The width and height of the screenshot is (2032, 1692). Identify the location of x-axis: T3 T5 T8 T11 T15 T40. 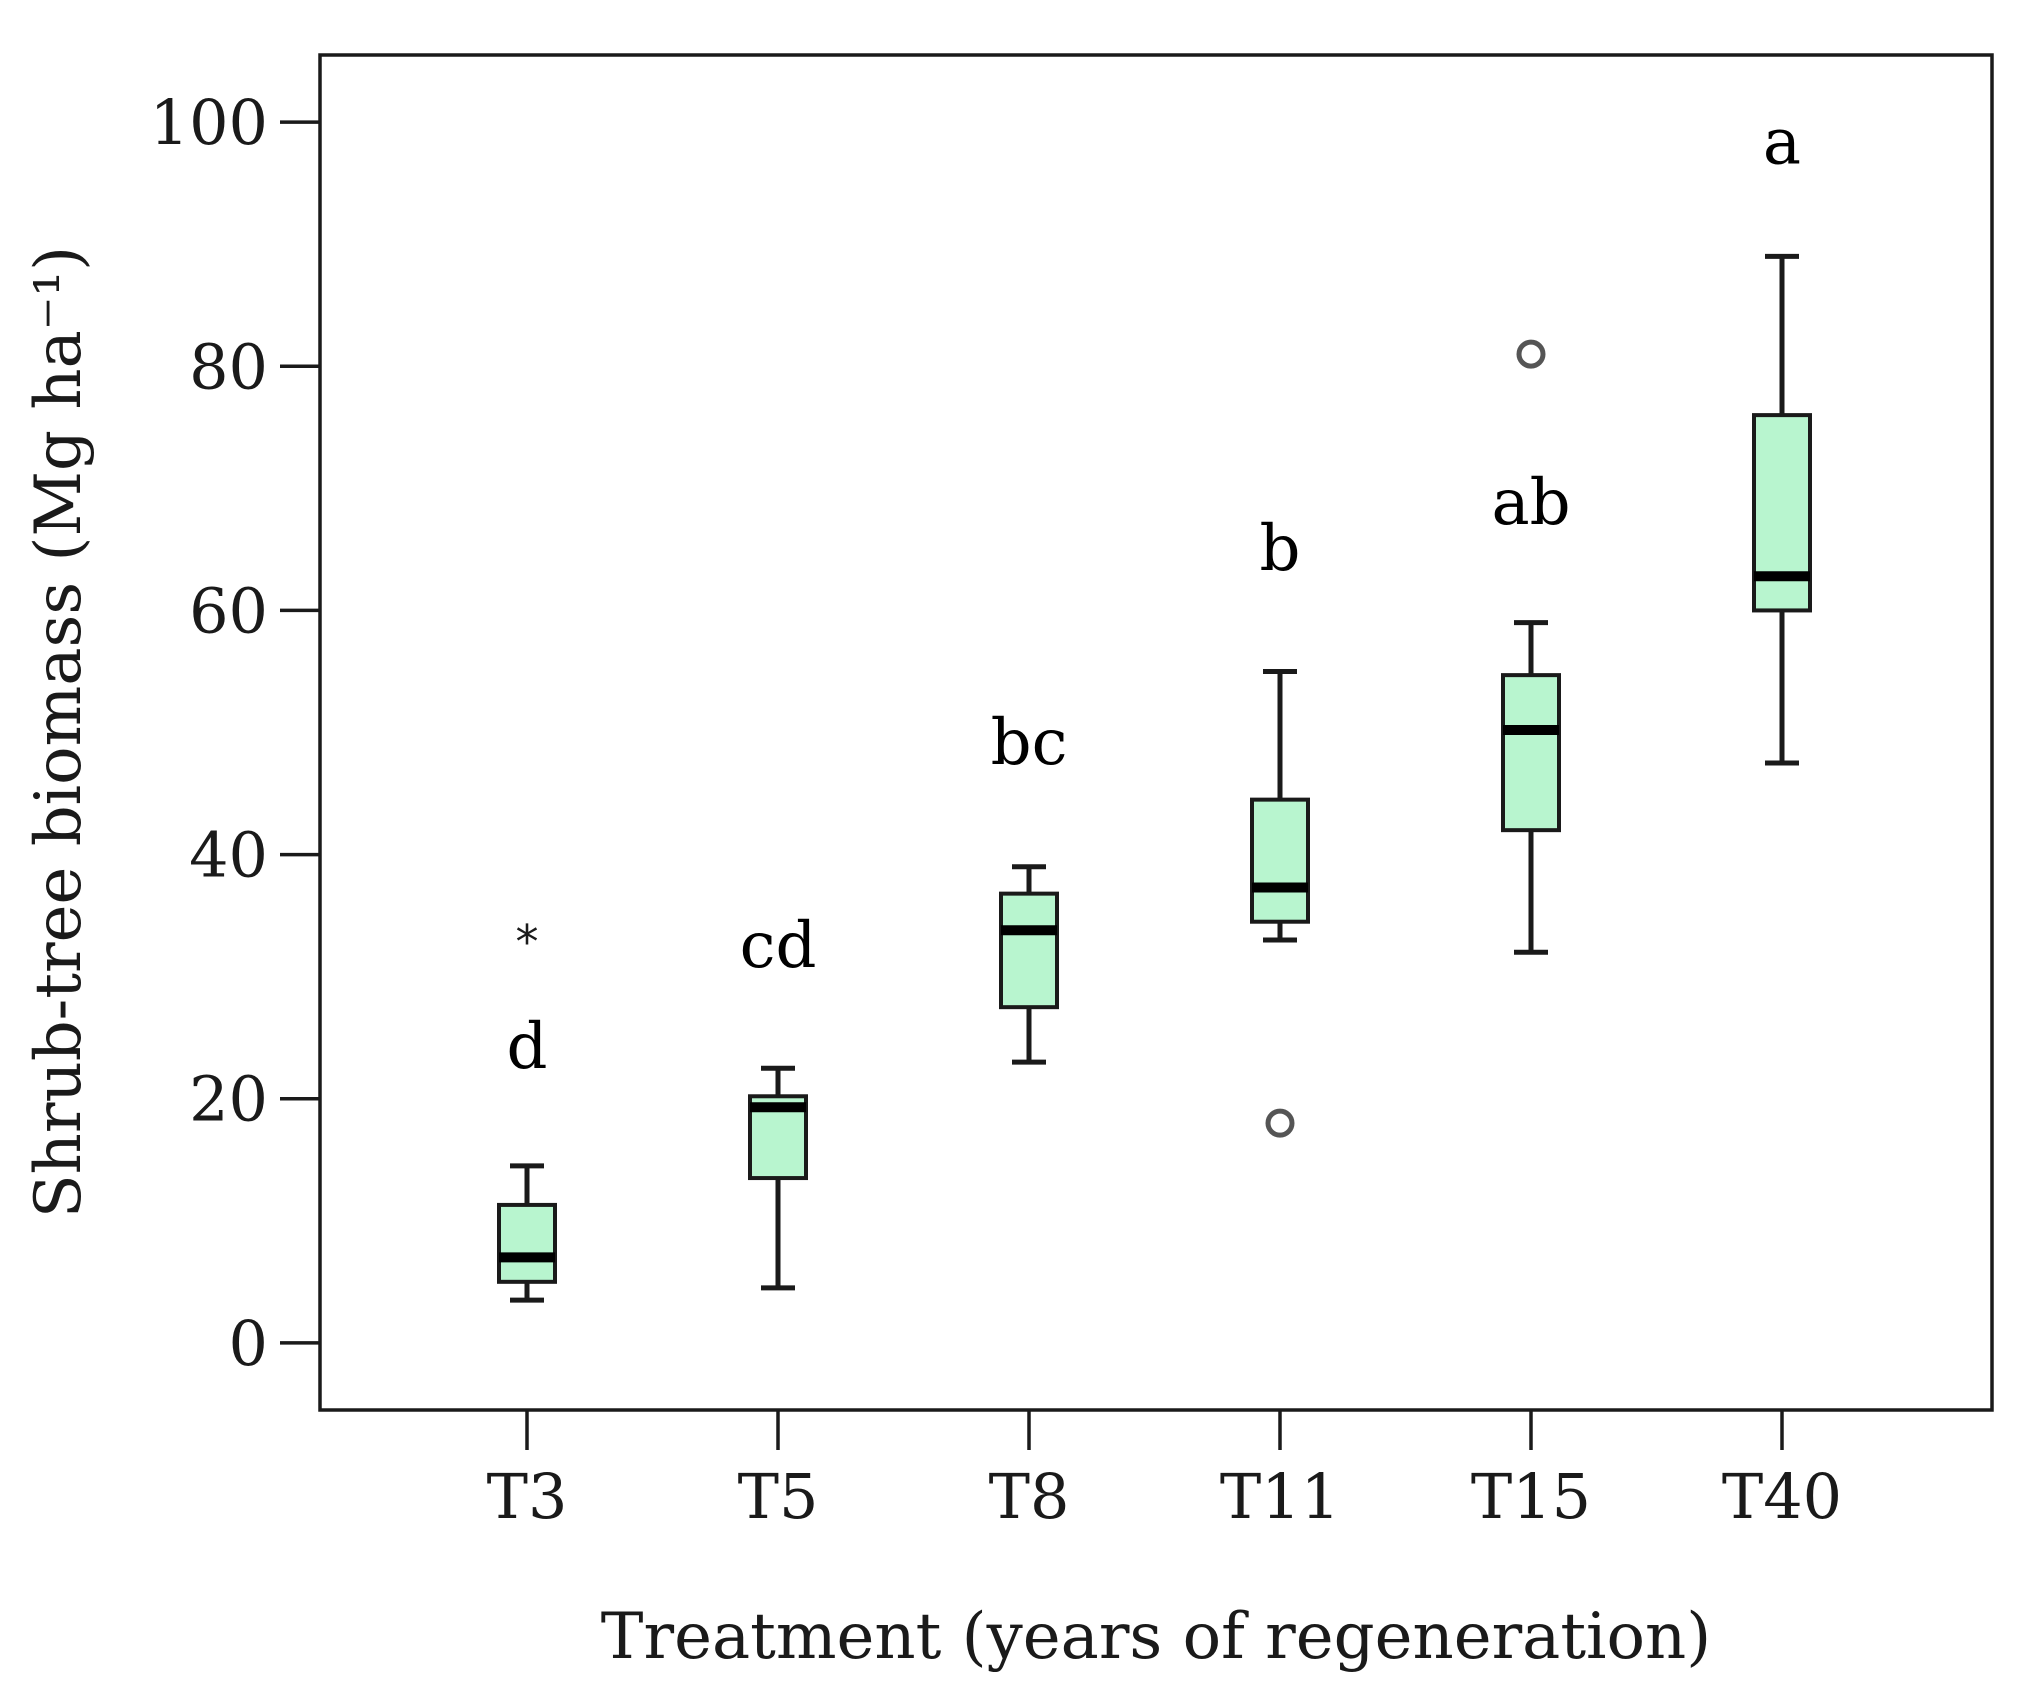
(1164, 1471).